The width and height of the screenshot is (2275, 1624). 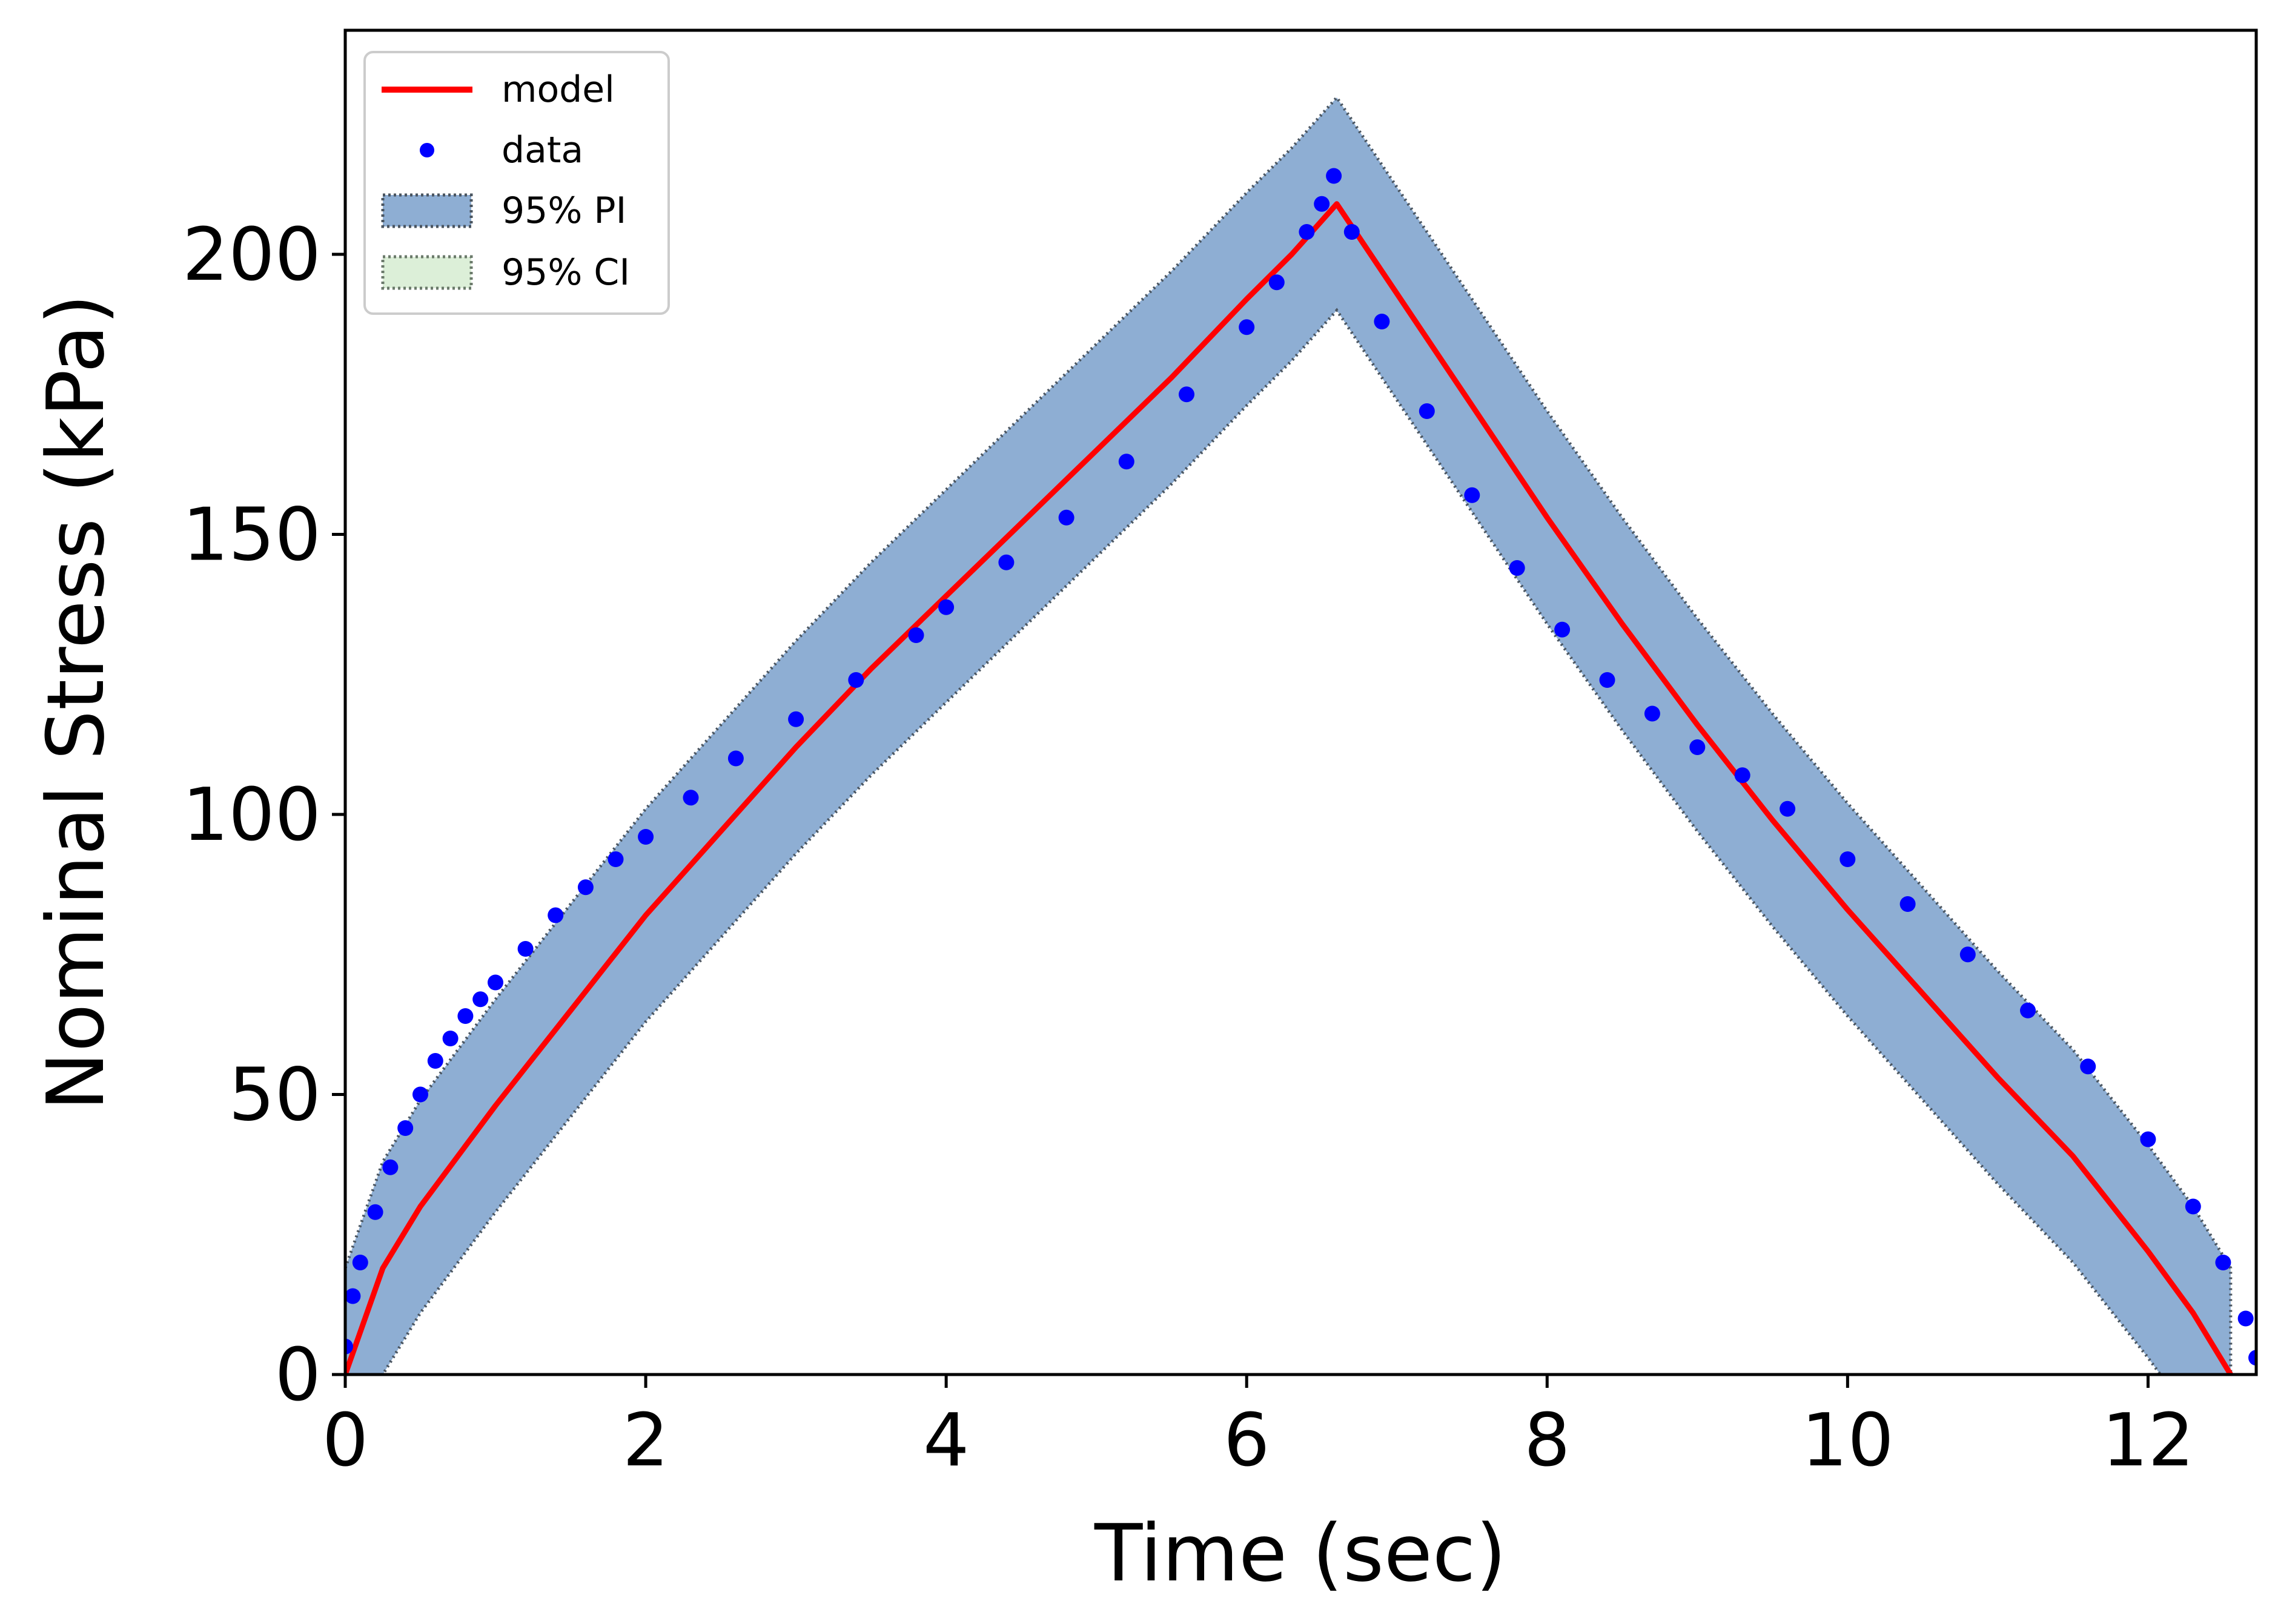 I want to click on y-tick-label: 0, so click(x=298, y=1375).